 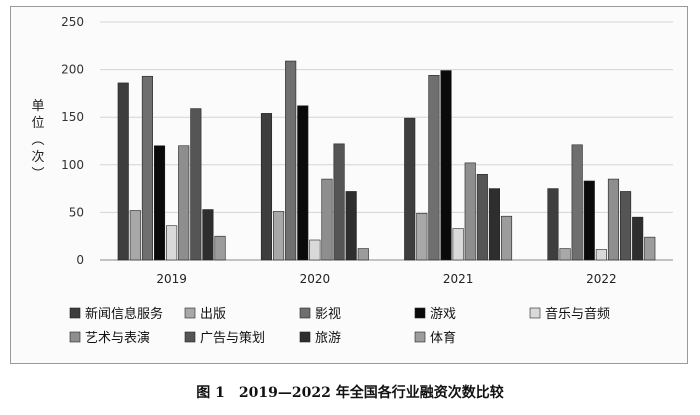 What do you see at coordinates (232, 338) in the screenshot?
I see `legend-label: 广告与策划` at bounding box center [232, 338].